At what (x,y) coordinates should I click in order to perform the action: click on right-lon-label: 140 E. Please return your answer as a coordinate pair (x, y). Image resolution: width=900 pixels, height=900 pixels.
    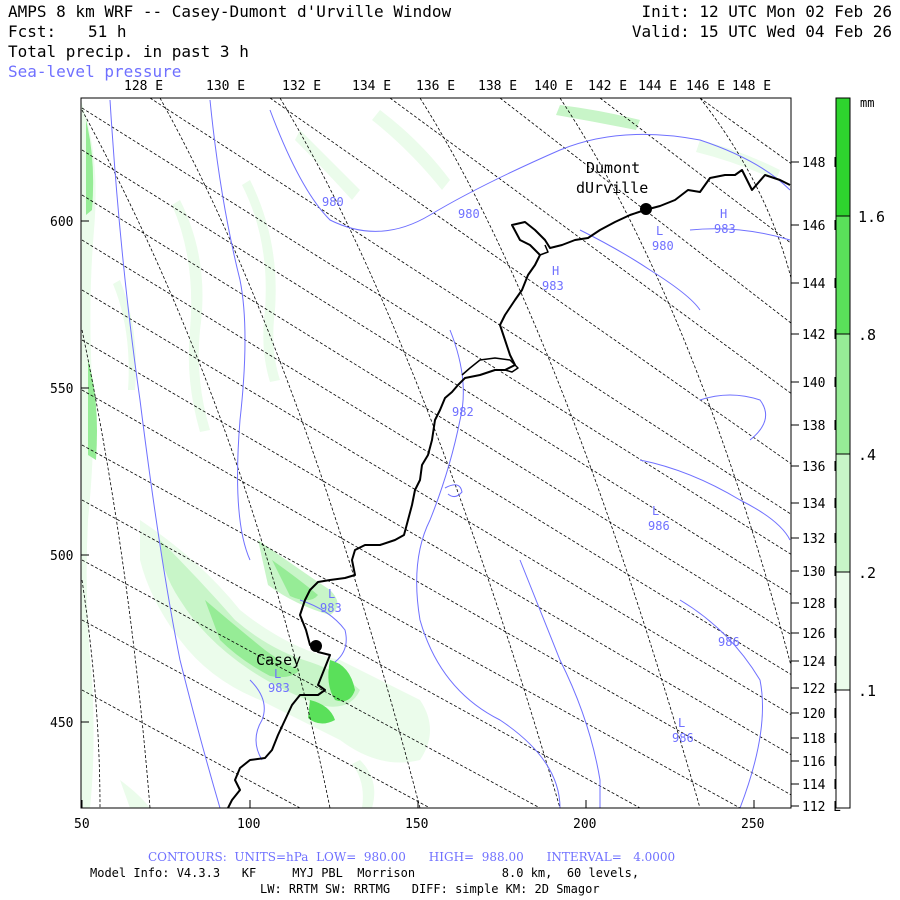
    Looking at the image, I should click on (821, 383).